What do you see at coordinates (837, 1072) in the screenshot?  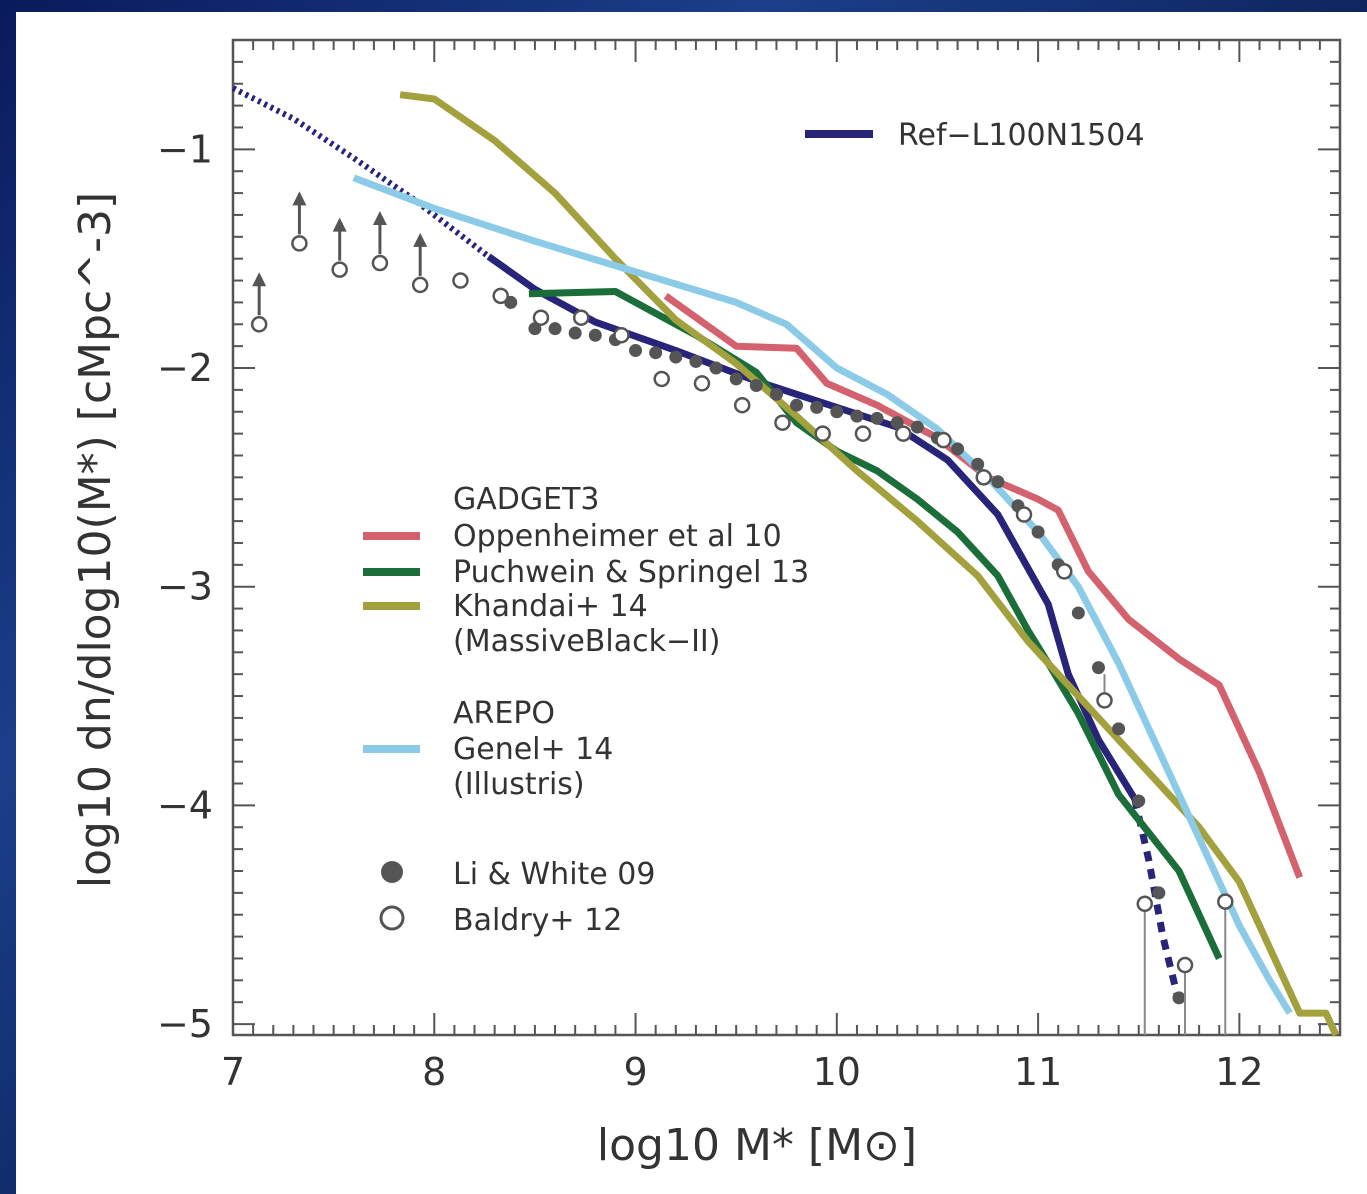 I see `x-tick-label: 10` at bounding box center [837, 1072].